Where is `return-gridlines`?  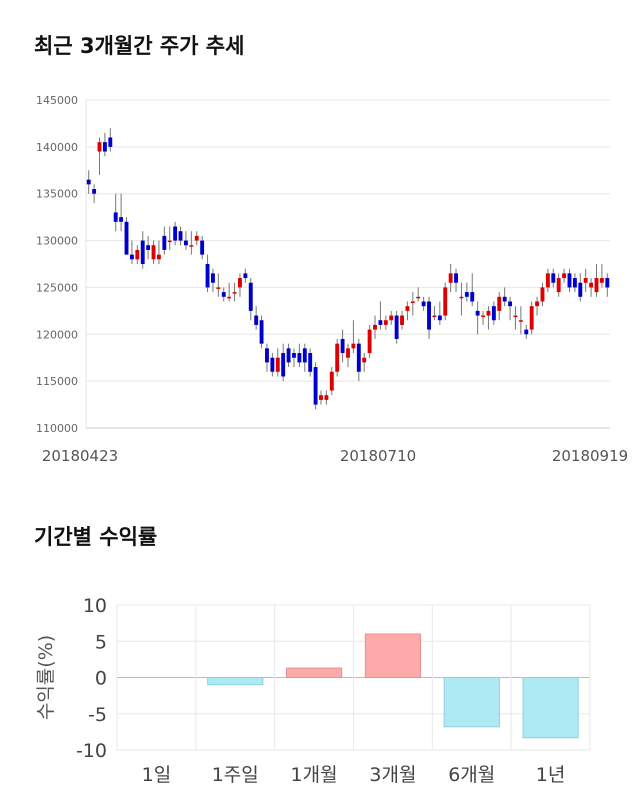
return-gridlines is located at coordinates (353, 677).